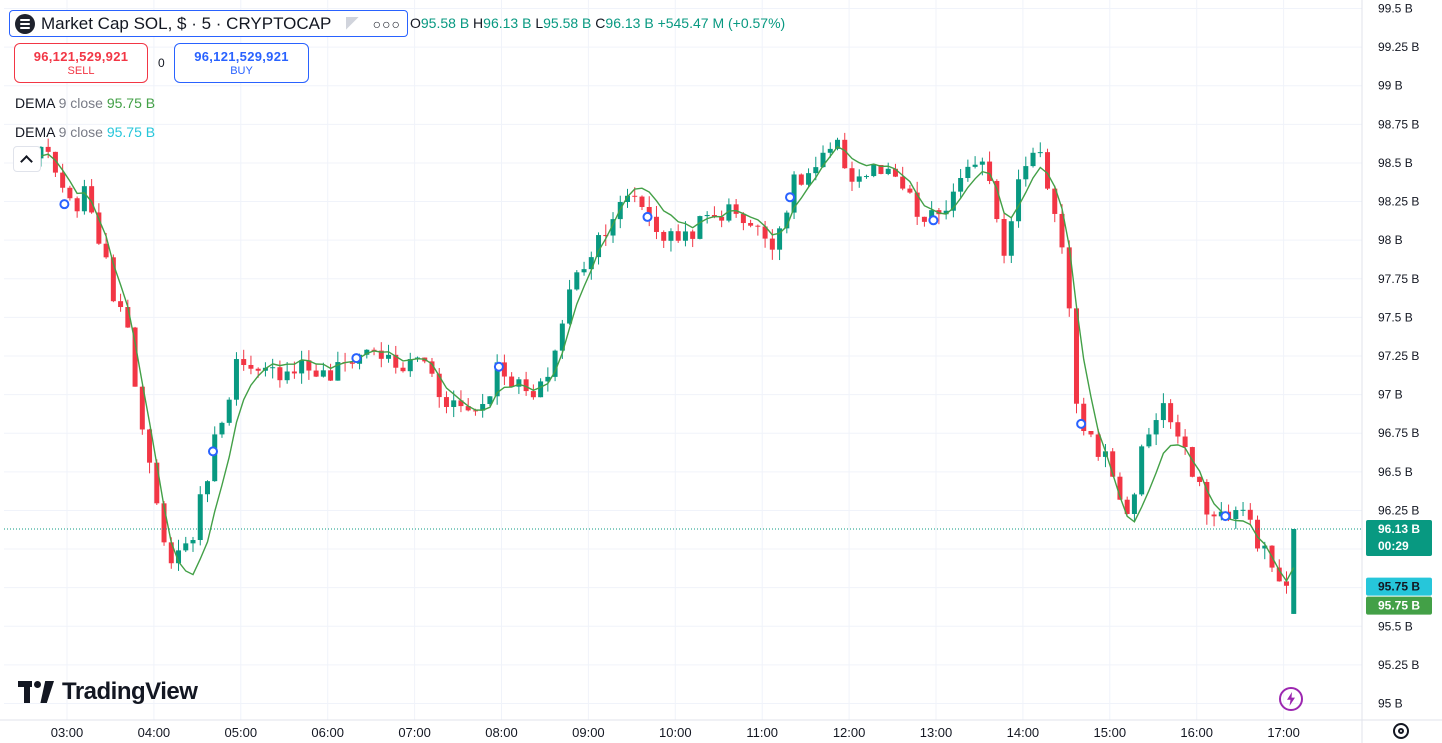 The height and width of the screenshot is (743, 1442). I want to click on legend-dema-2: DEMA 9 close 95.75 B, so click(85, 132).